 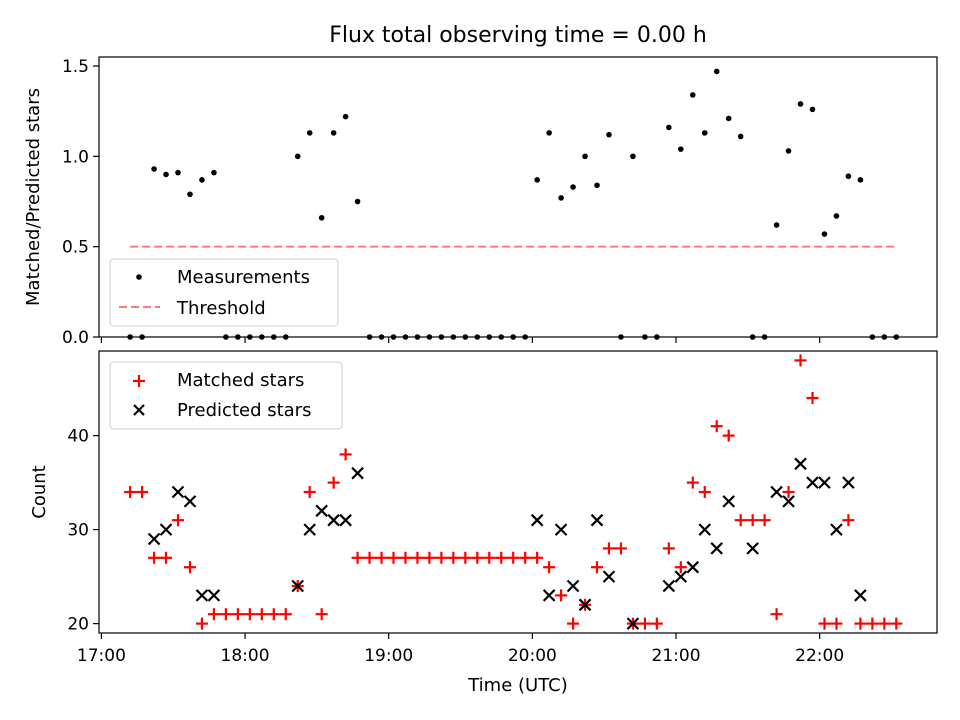 I want to click on x-tick-label: 20:00, so click(x=532, y=656).